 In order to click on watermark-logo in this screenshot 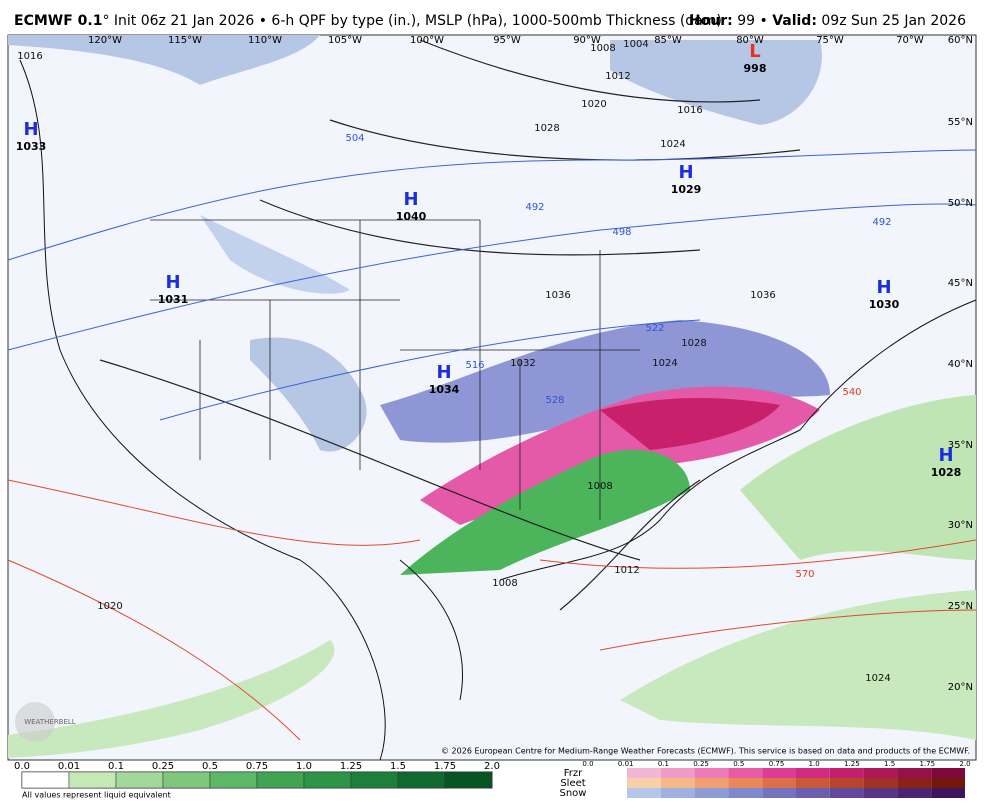, I will do `click(35, 722)`.